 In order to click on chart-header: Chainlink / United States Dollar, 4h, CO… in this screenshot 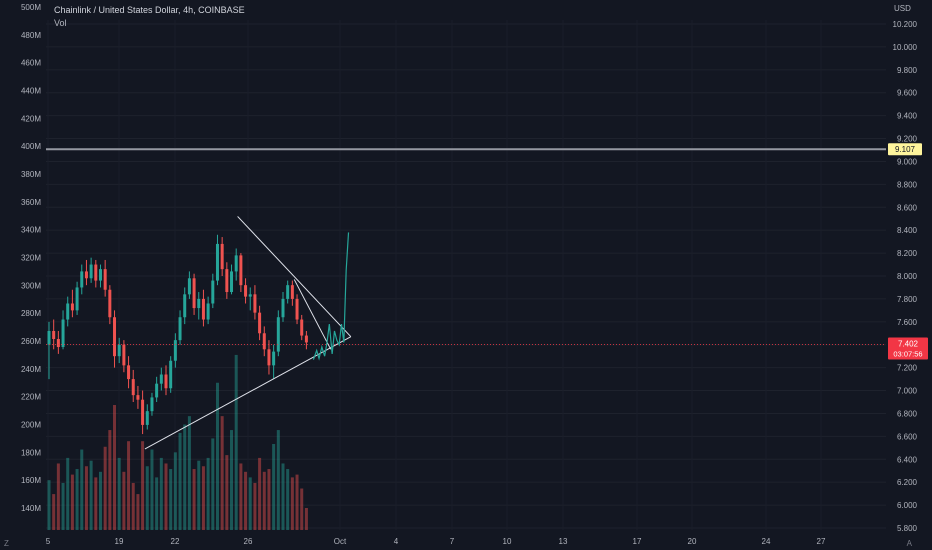, I will do `click(149, 17)`.